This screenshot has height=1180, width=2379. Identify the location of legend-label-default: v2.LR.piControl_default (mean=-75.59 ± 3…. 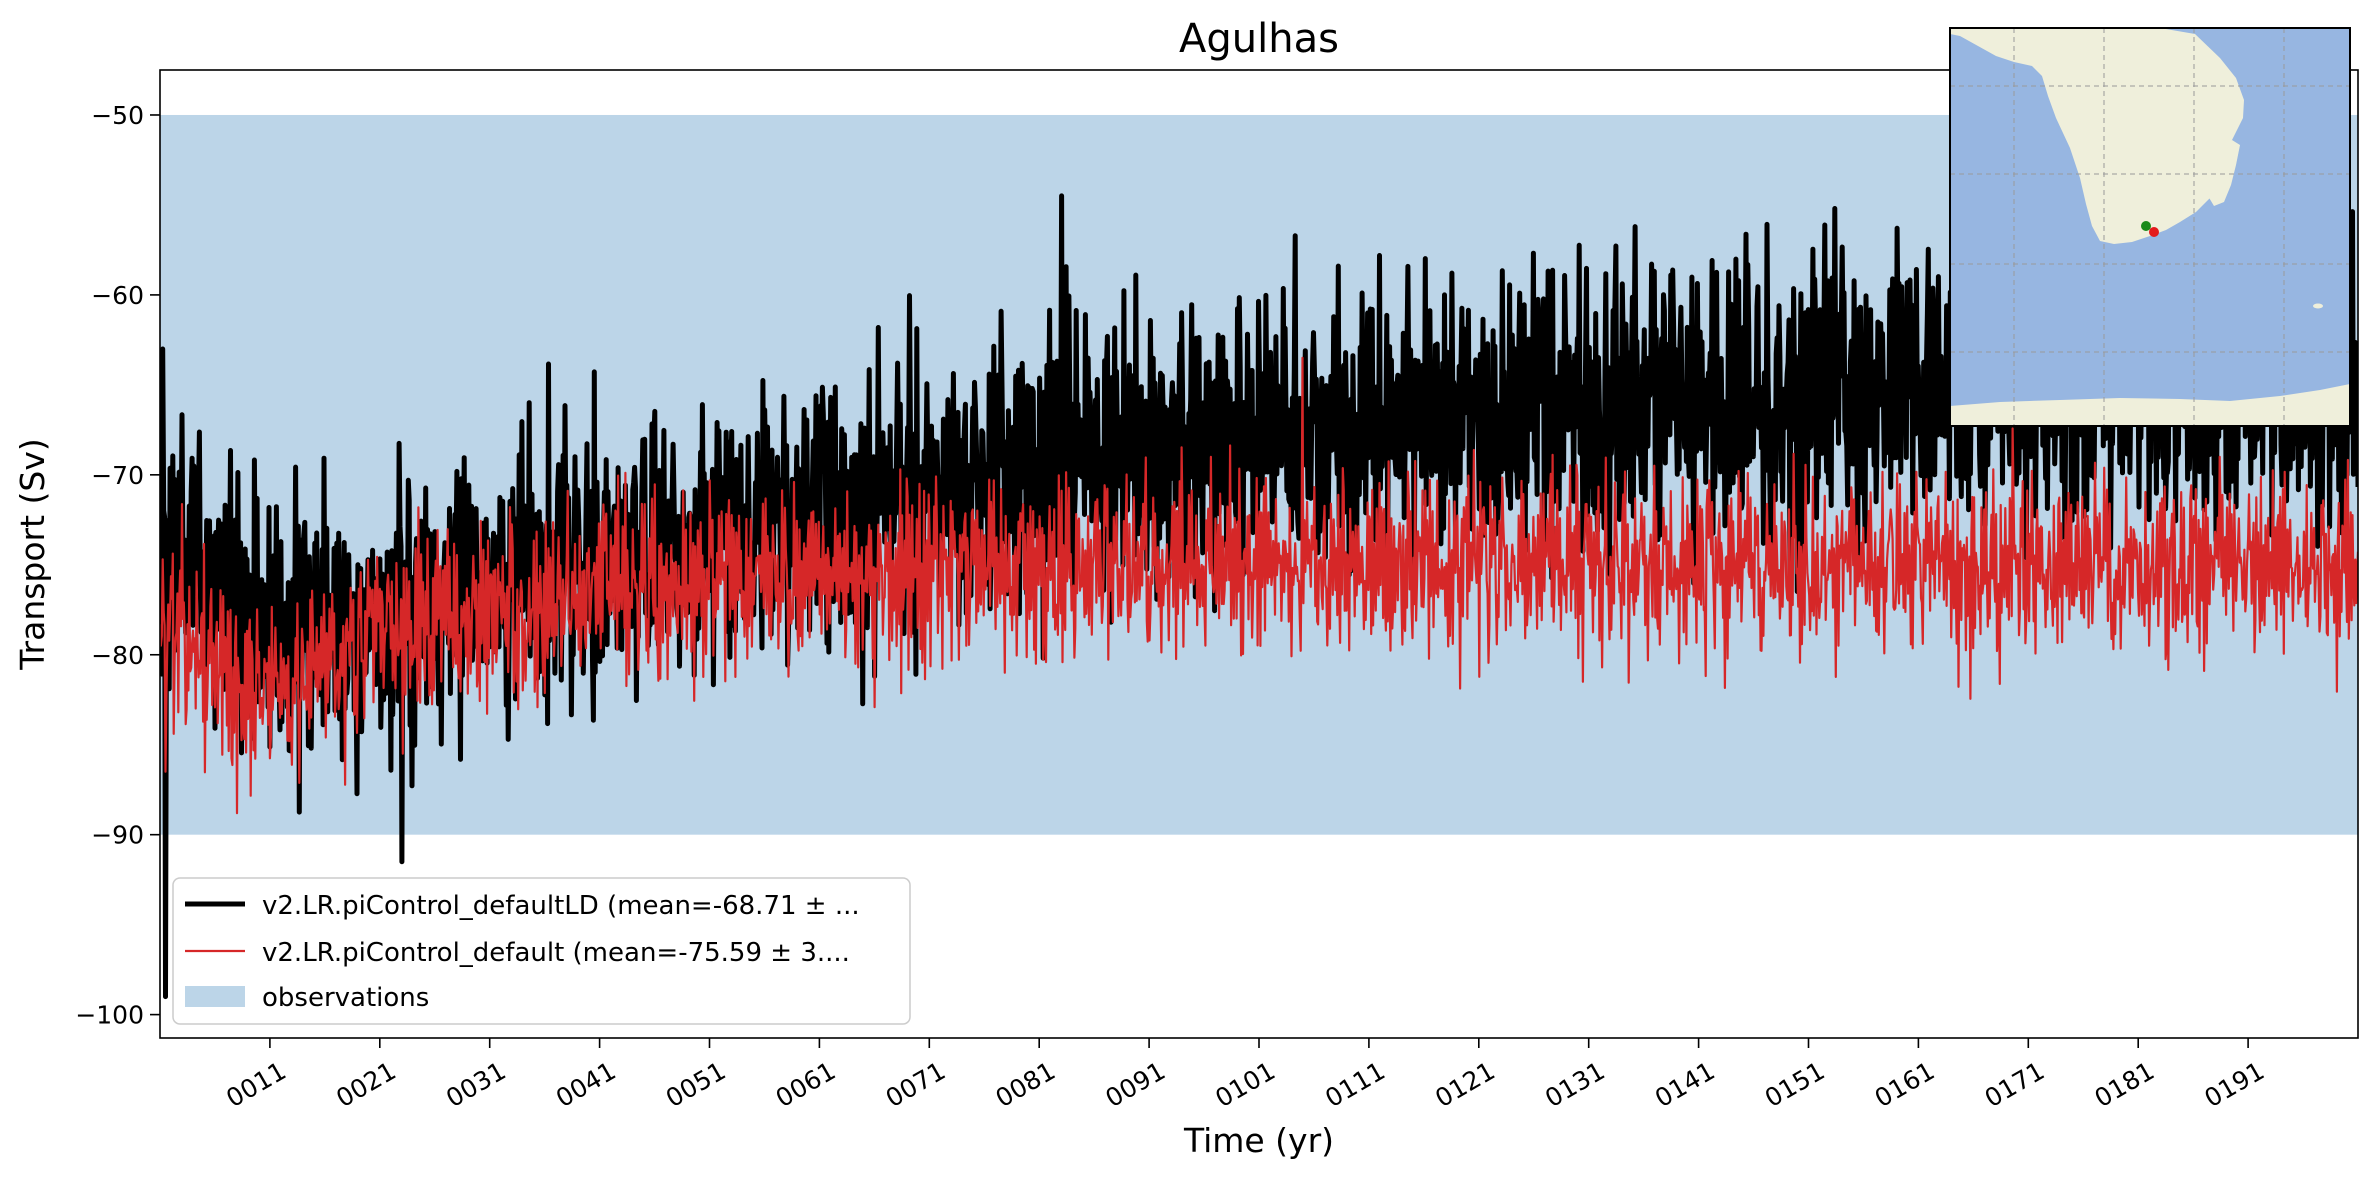
(556, 953).